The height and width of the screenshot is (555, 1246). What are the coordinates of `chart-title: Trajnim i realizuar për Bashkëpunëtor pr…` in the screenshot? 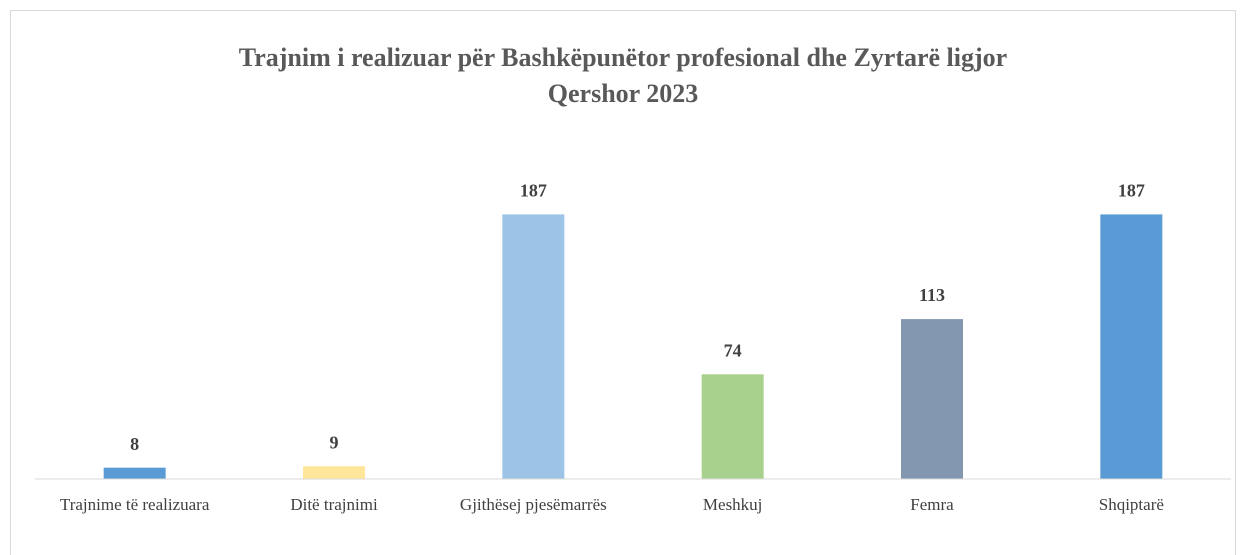 It's located at (623, 57).